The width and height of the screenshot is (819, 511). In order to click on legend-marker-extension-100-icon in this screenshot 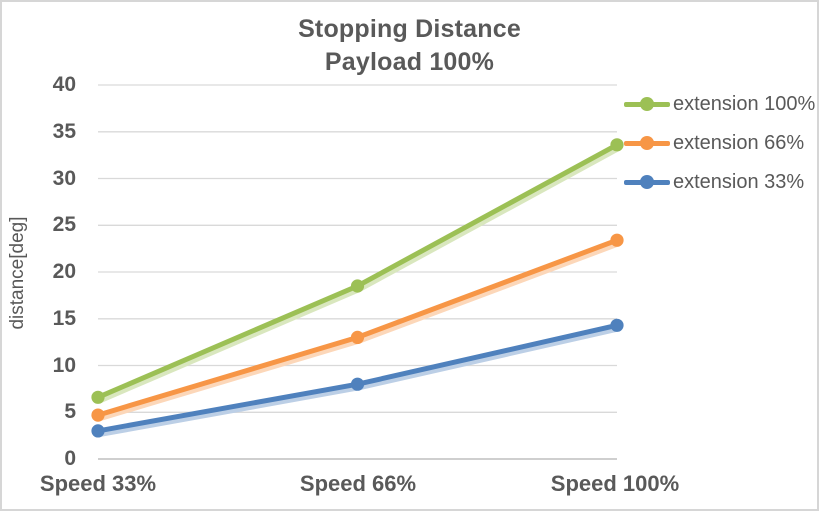, I will do `click(647, 104)`.